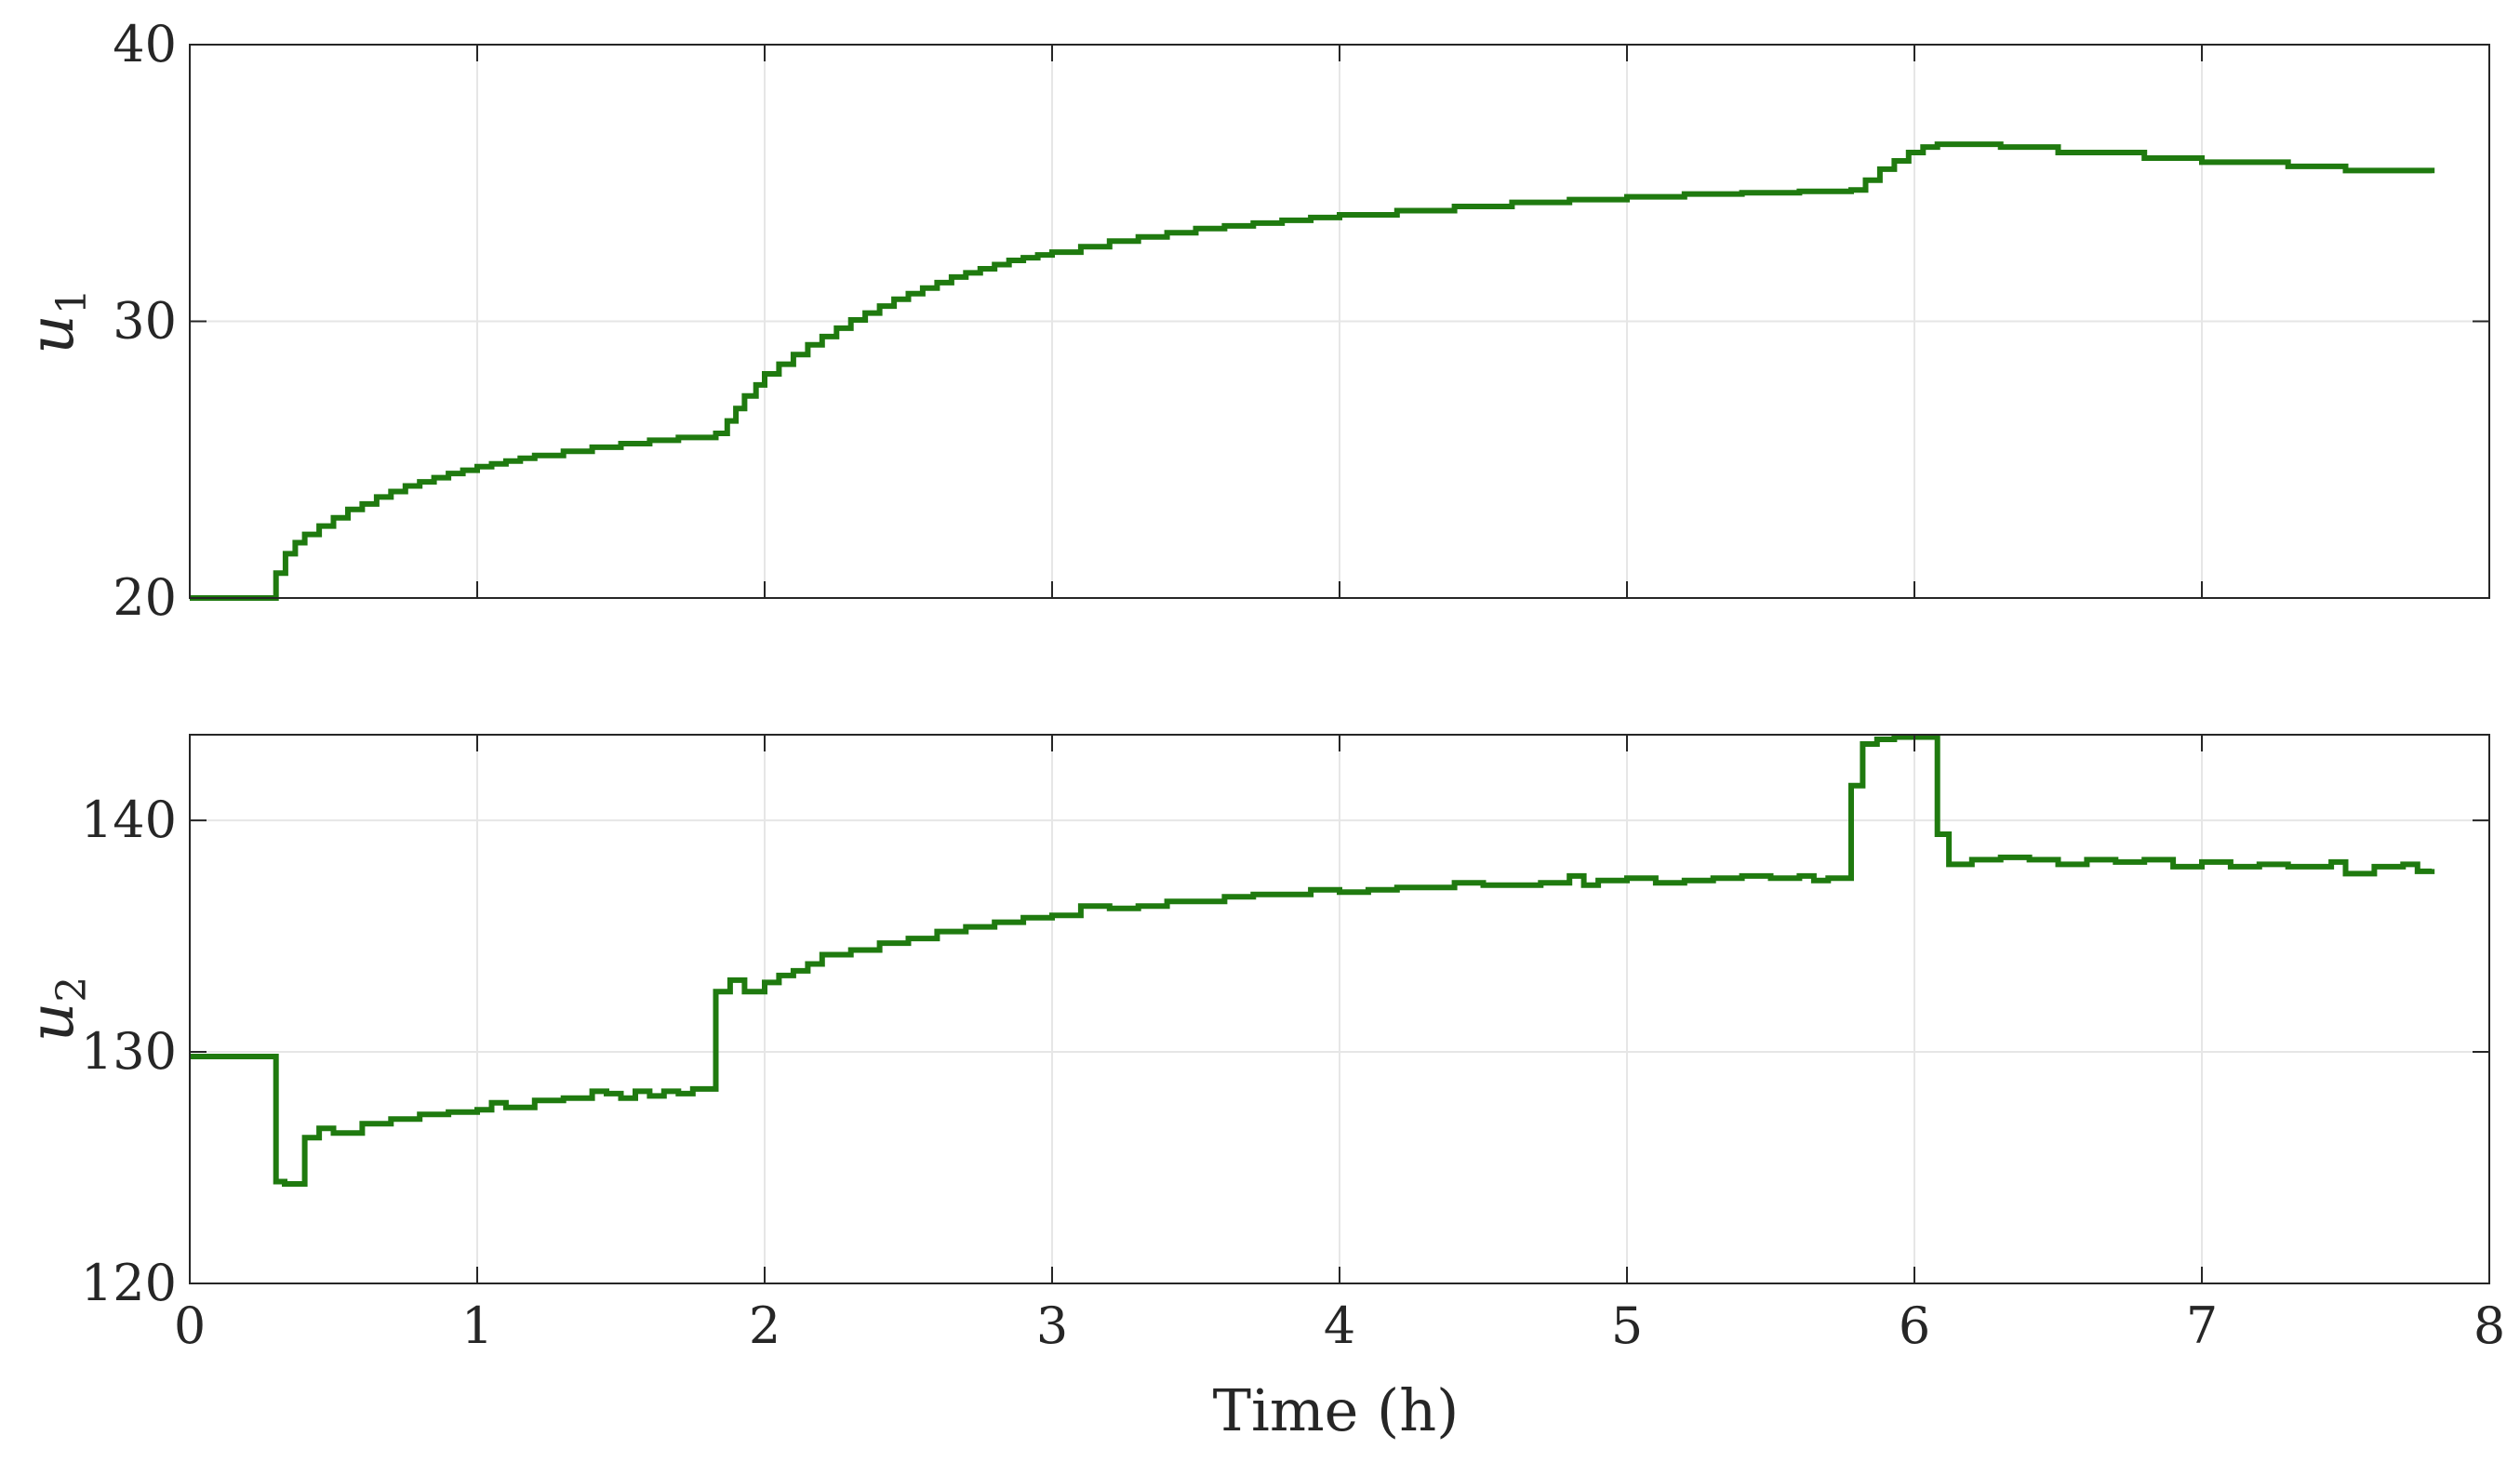  Describe the element at coordinates (129, 820) in the screenshot. I see `y-tick-label: 140` at that location.